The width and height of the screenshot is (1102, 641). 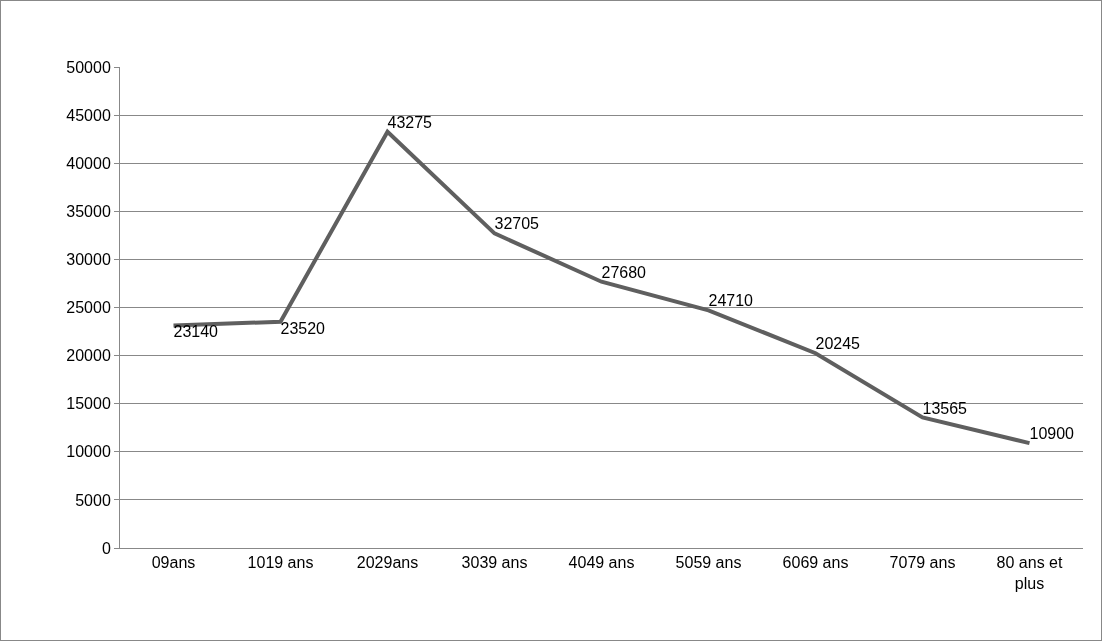 What do you see at coordinates (280, 563) in the screenshot?
I see `x-tick-label: 1019 ans` at bounding box center [280, 563].